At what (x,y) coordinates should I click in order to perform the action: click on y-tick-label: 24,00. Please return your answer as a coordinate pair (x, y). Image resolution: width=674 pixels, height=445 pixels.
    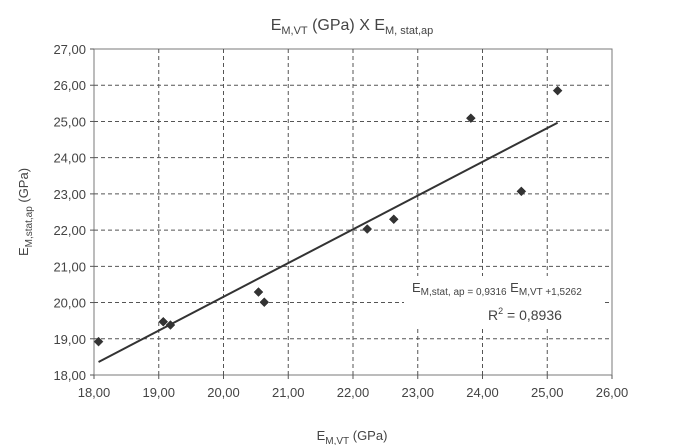
    Looking at the image, I should click on (69, 158).